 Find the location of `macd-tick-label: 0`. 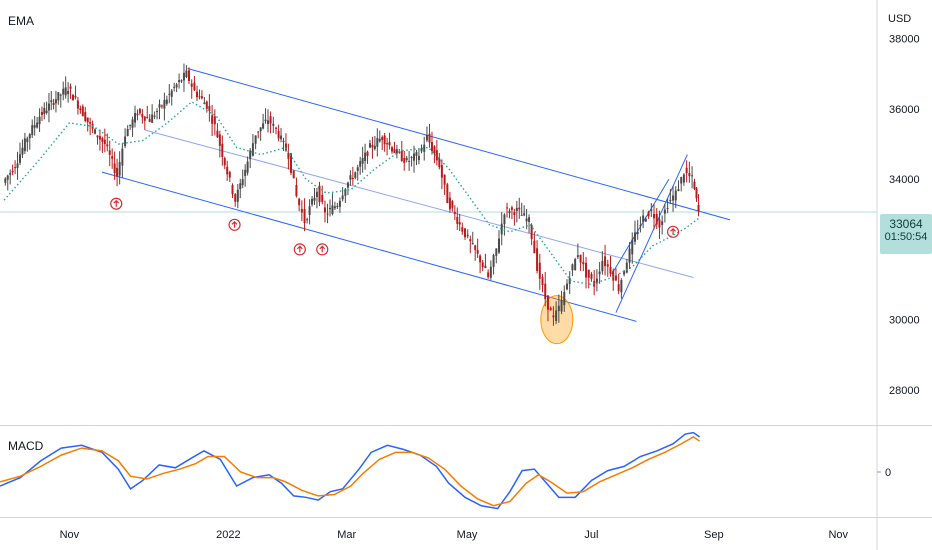

macd-tick-label: 0 is located at coordinates (888, 473).